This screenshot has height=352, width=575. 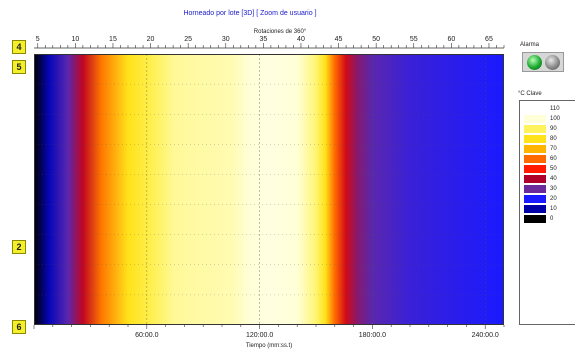 I want to click on legend-value: 0, so click(x=552, y=219).